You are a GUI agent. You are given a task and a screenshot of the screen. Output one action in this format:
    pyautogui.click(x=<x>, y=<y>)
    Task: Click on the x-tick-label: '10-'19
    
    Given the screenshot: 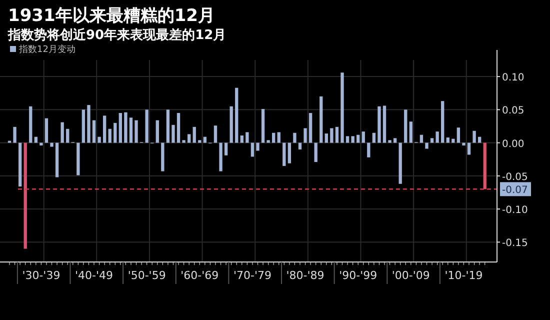 What is the action you would take?
    pyautogui.click(x=463, y=275)
    